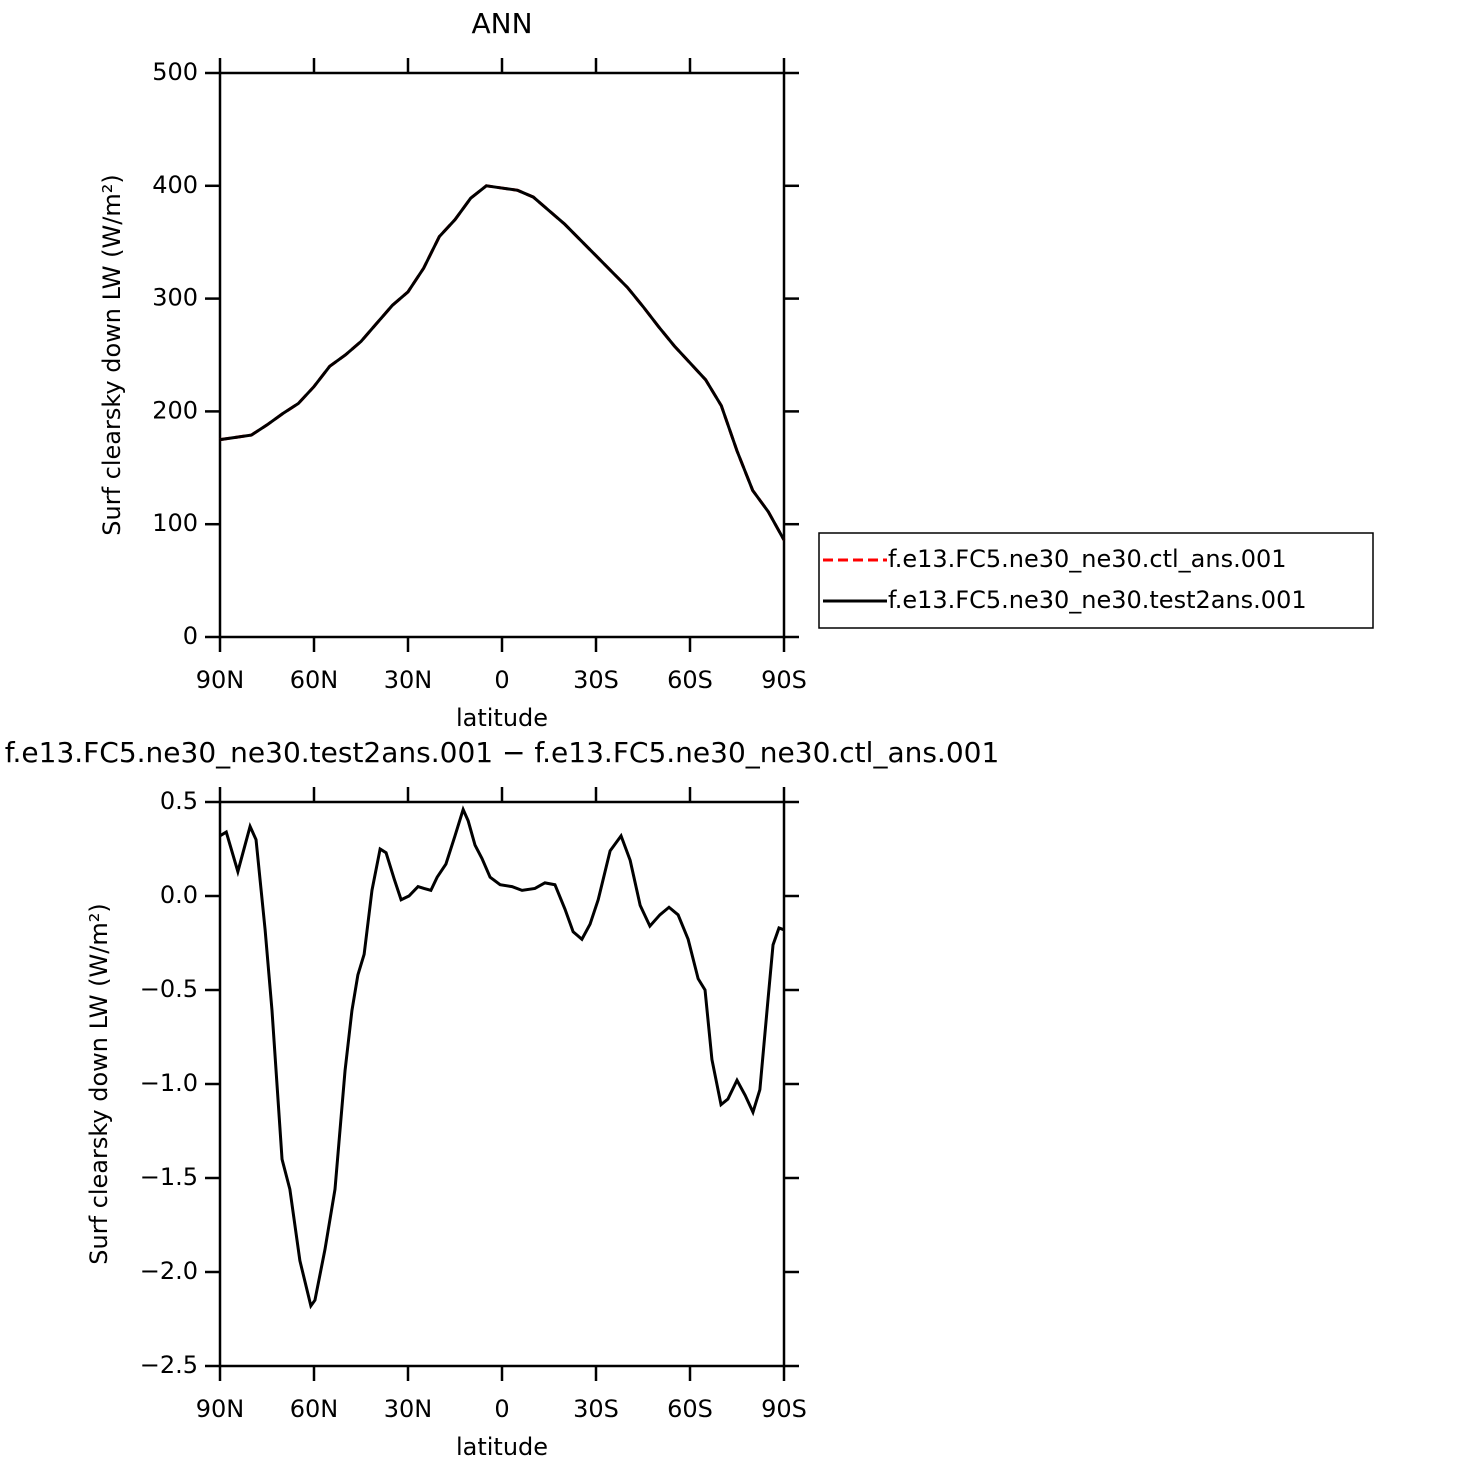 This screenshot has height=1469, width=1469. What do you see at coordinates (501, 23) in the screenshot?
I see `chart-title: ANN` at bounding box center [501, 23].